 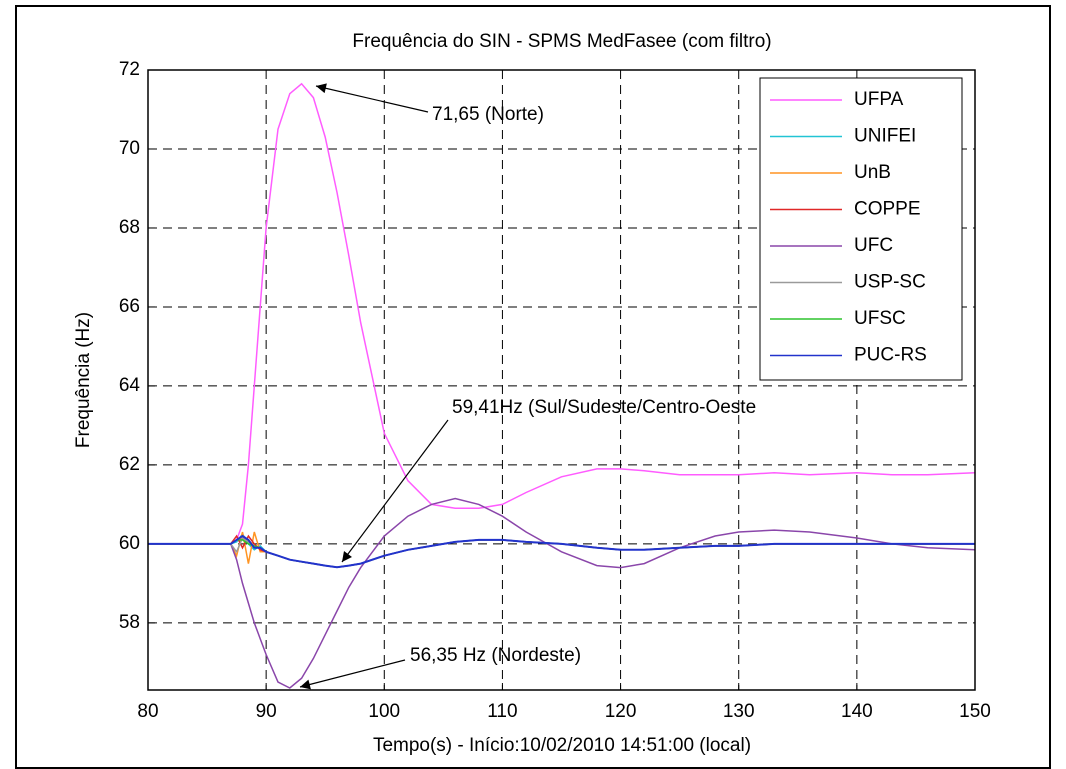 What do you see at coordinates (129, 543) in the screenshot?
I see `y-tick-label: 60` at bounding box center [129, 543].